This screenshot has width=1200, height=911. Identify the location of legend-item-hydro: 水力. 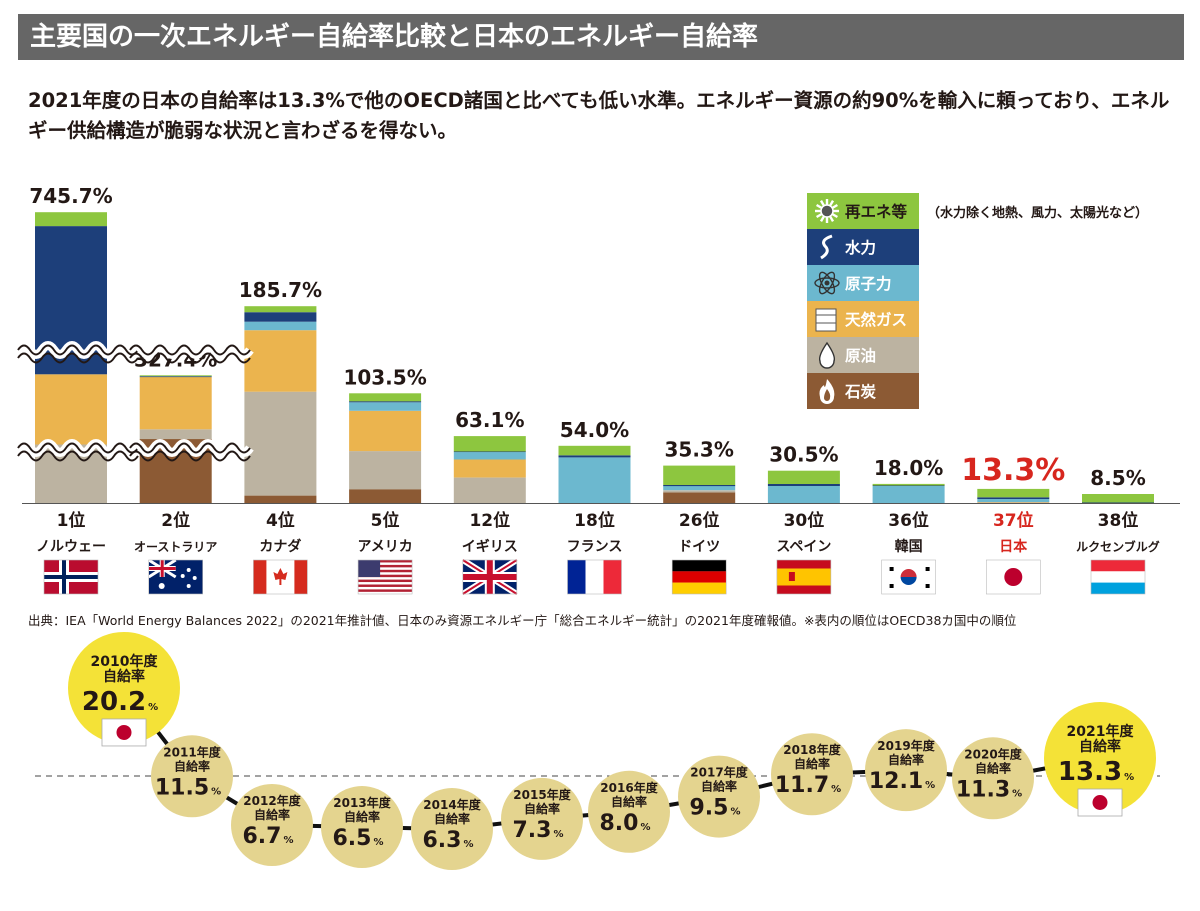
(863, 247).